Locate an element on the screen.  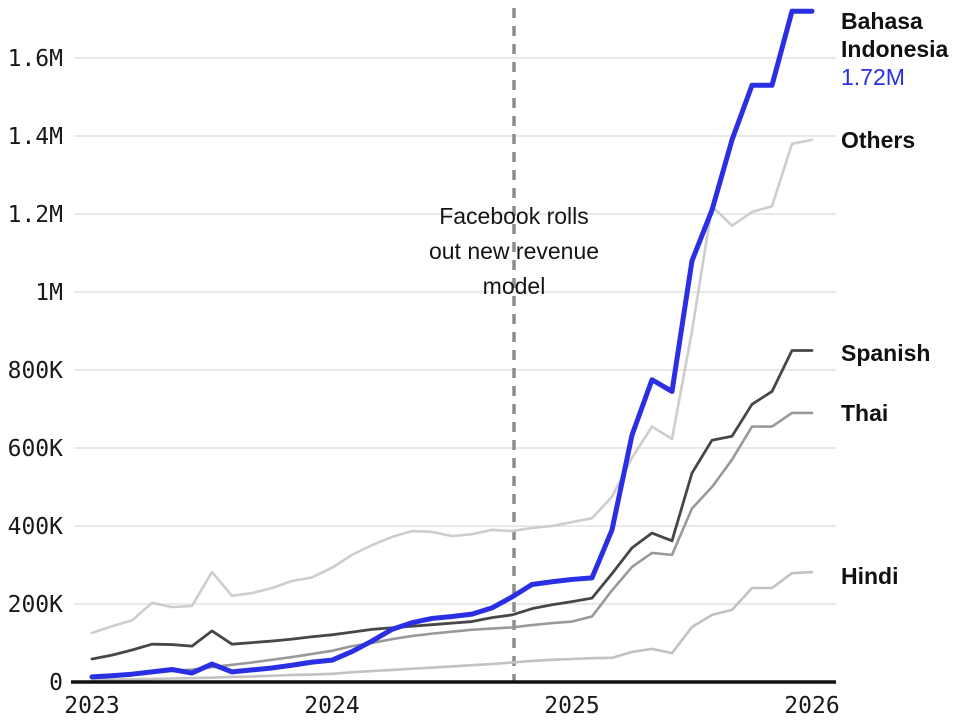
series-name-others: Others is located at coordinates (878, 139).